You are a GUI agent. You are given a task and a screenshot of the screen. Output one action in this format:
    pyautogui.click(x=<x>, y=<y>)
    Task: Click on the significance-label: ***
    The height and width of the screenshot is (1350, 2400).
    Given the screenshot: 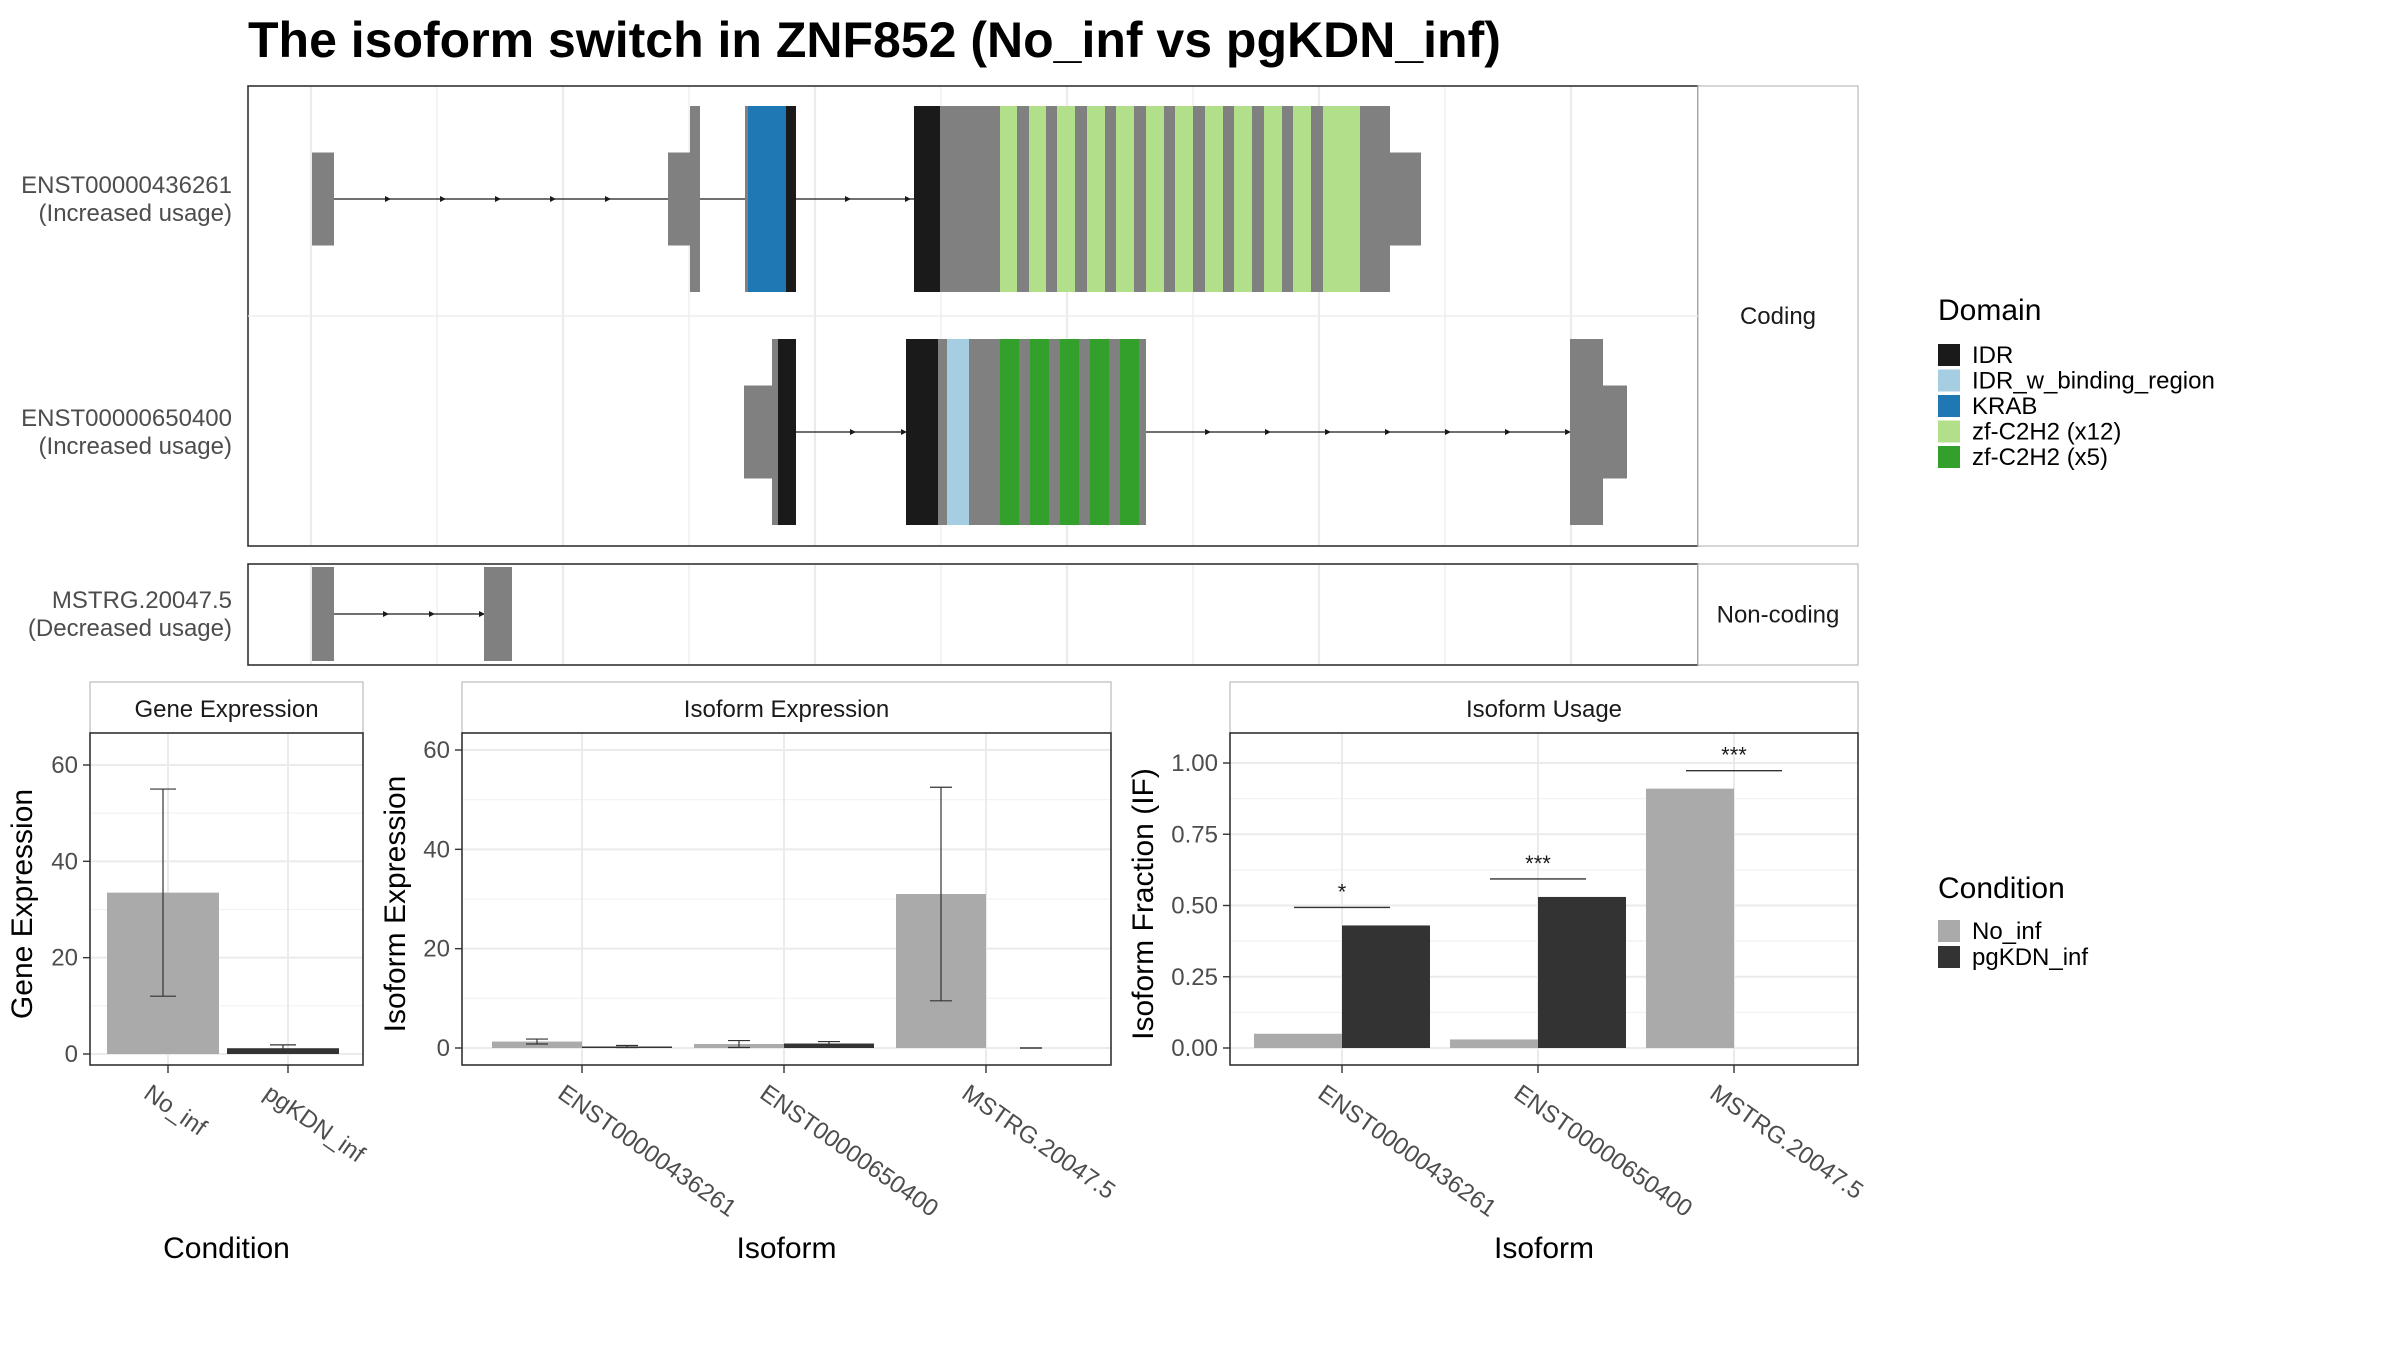 What is the action you would take?
    pyautogui.click(x=1538, y=863)
    